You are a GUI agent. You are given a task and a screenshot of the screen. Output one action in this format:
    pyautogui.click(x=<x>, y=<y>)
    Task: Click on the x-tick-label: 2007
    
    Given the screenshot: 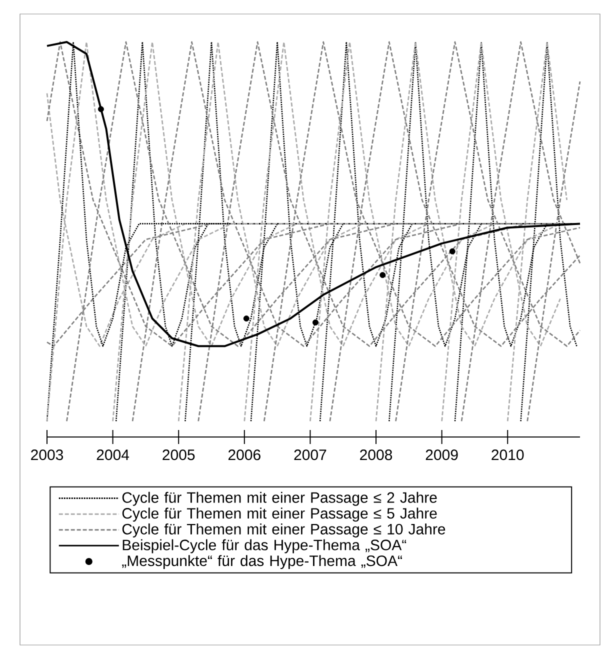 What is the action you would take?
    pyautogui.click(x=310, y=455)
    